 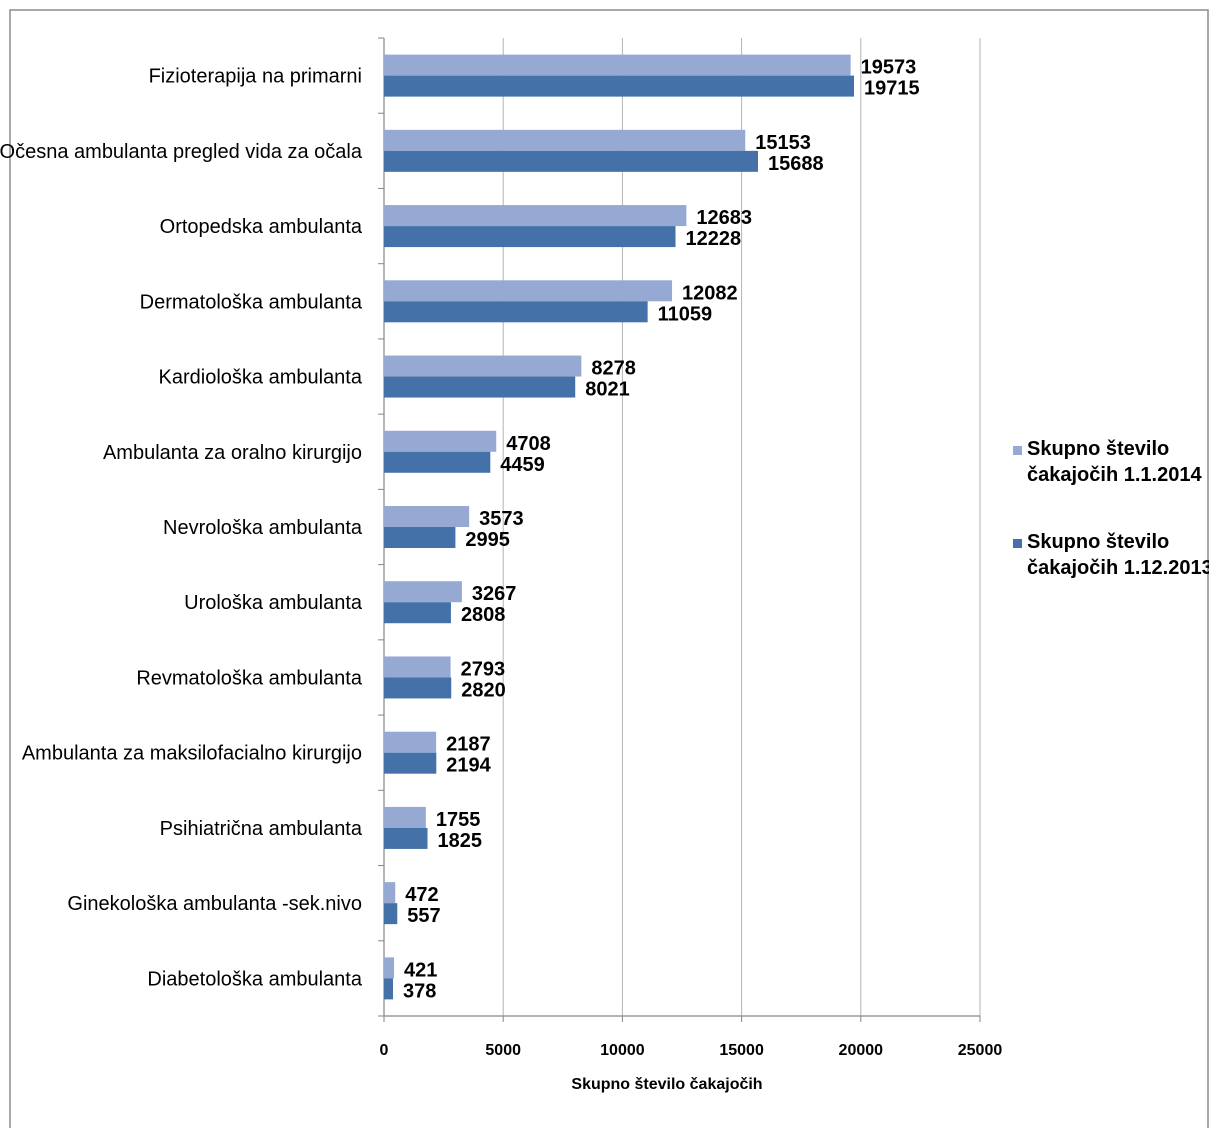 I want to click on legend-label: čakajočih 1.1.2014, so click(x=1114, y=475).